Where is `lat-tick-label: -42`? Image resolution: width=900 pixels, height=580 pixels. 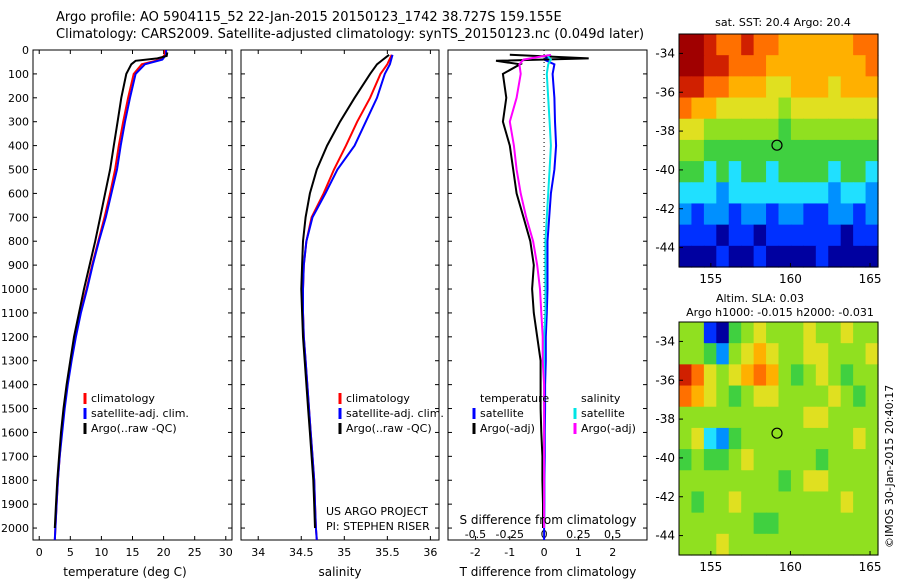 lat-tick-label: -42 is located at coordinates (665, 209).